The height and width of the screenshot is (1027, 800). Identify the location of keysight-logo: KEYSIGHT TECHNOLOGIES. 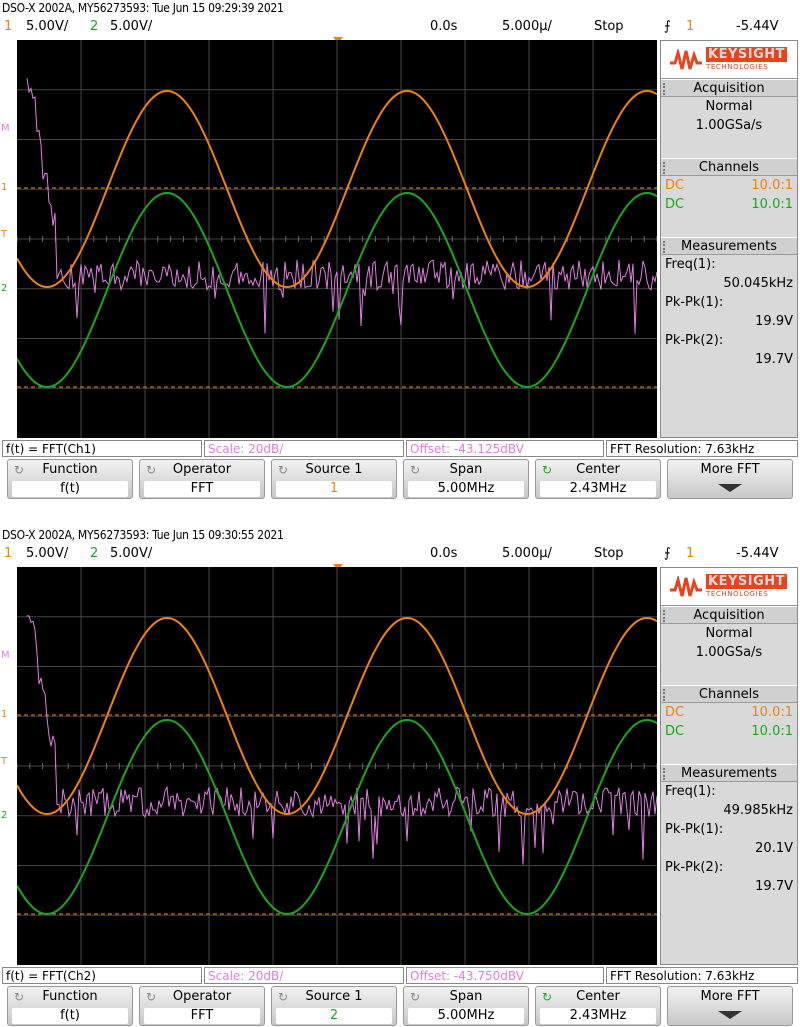
(729, 60).